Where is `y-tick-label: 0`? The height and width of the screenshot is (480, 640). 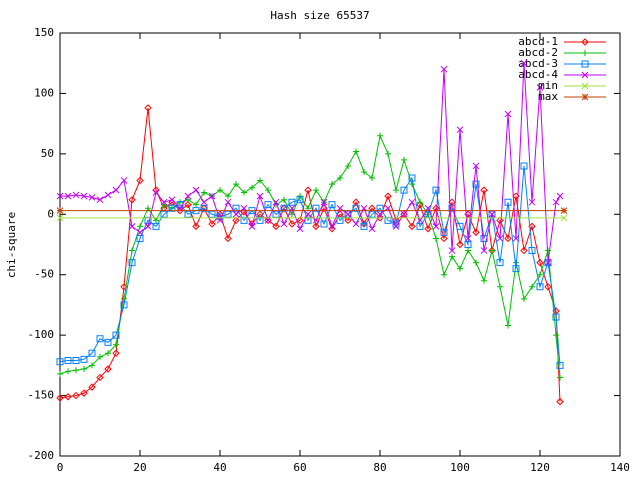 y-tick-label: 0 is located at coordinates (50, 213).